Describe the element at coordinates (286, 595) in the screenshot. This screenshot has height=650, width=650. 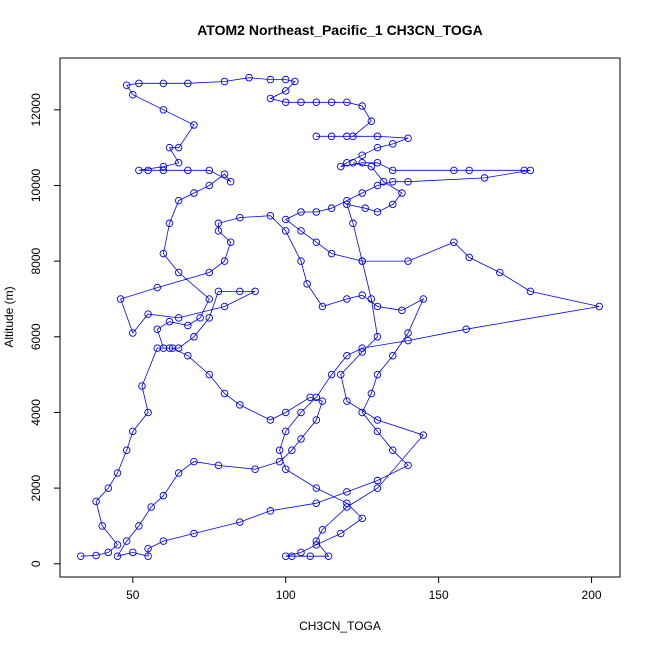
I see `x-tick-label: 100` at that location.